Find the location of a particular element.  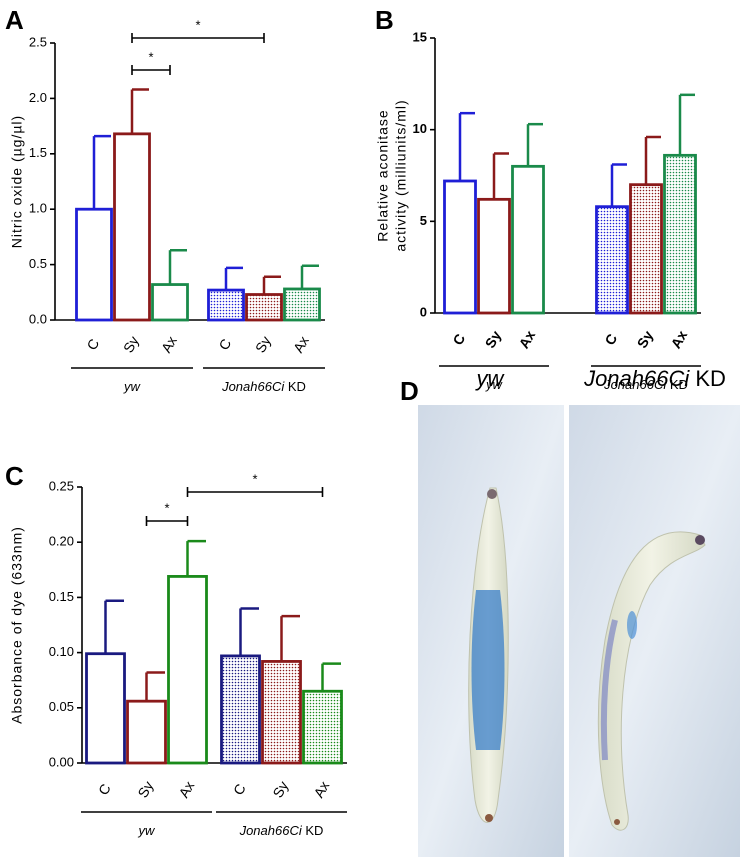

caption-part: KD is located at coordinates (710, 378).